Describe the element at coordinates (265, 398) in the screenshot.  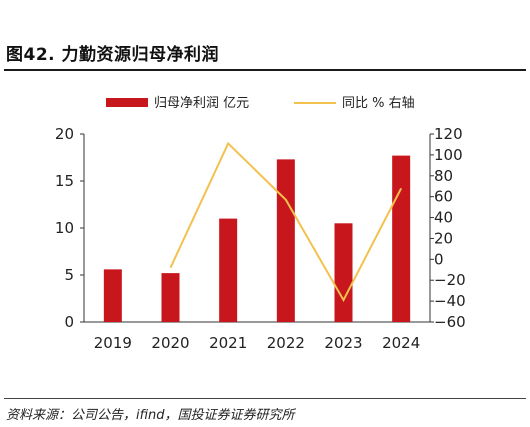
I see `footer-rule` at that location.